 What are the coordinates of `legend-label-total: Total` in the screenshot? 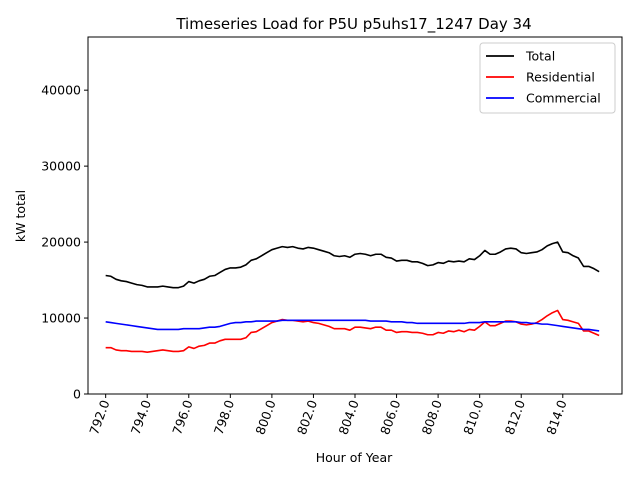 It's located at (540, 56).